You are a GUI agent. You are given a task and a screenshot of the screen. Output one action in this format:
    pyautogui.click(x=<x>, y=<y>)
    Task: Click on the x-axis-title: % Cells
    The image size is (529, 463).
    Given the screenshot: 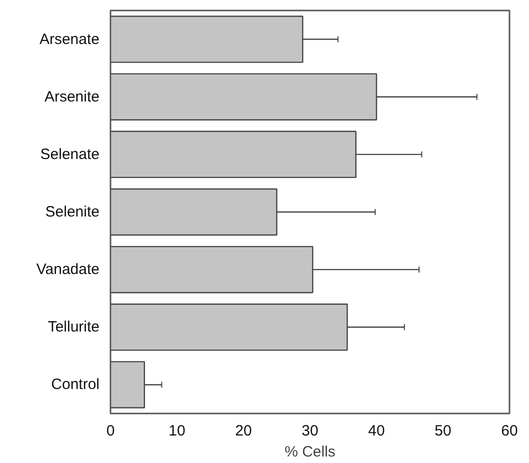 What is the action you would take?
    pyautogui.click(x=310, y=452)
    